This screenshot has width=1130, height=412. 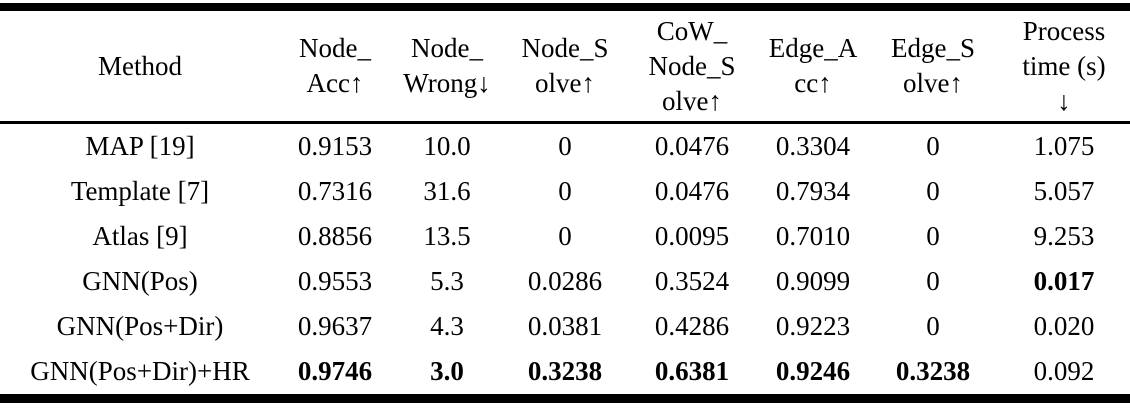 What do you see at coordinates (140, 65) in the screenshot?
I see `col-header-method: Method` at bounding box center [140, 65].